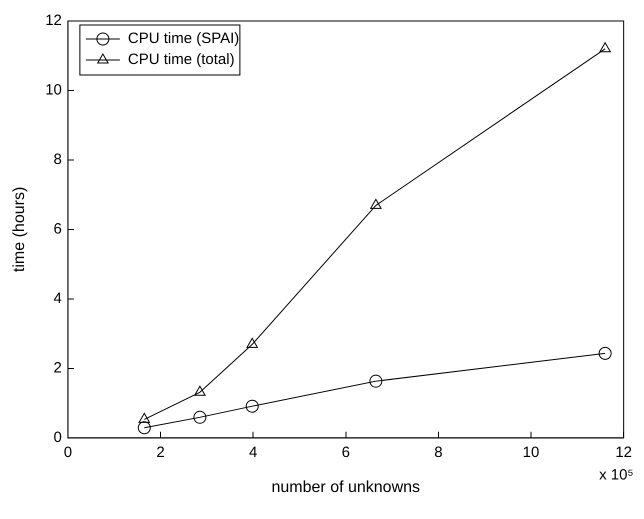 The width and height of the screenshot is (644, 519). What do you see at coordinates (53, 21) in the screenshot?
I see `y-tick-label: 12` at bounding box center [53, 21].